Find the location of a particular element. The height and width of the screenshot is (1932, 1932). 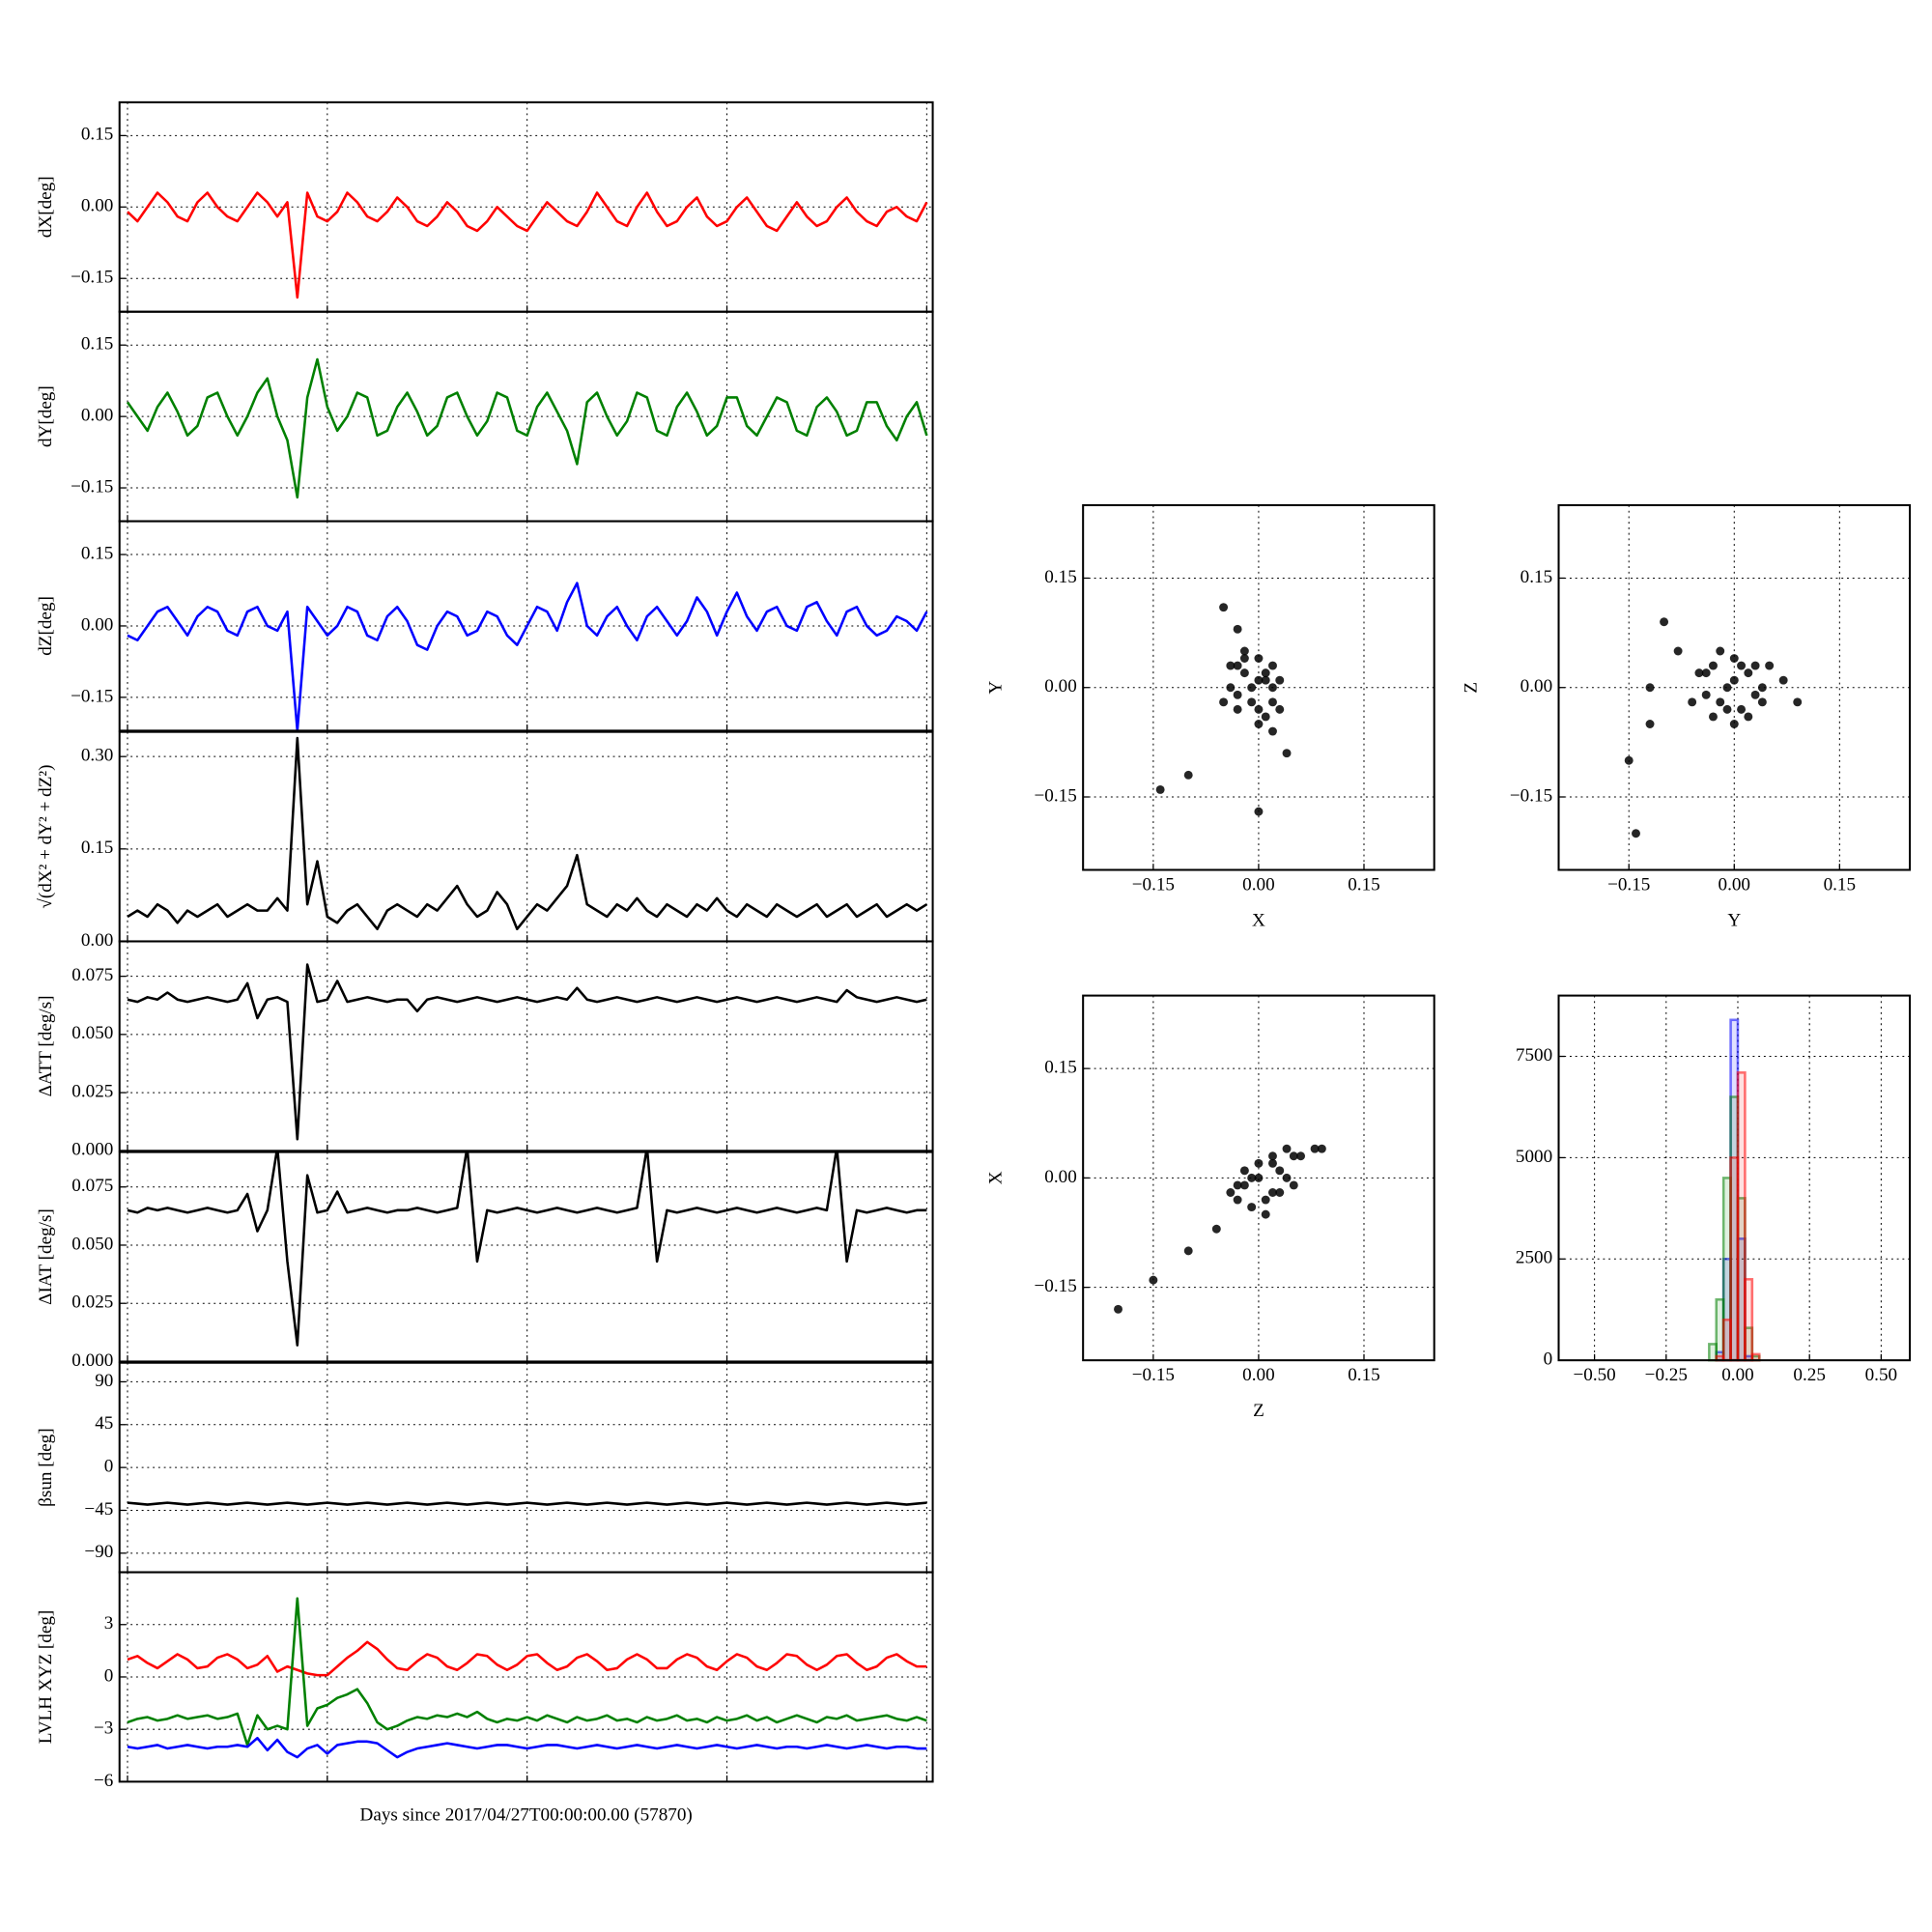

y-axis-label: LVLH XYZ [deg] is located at coordinates (46, 1677).